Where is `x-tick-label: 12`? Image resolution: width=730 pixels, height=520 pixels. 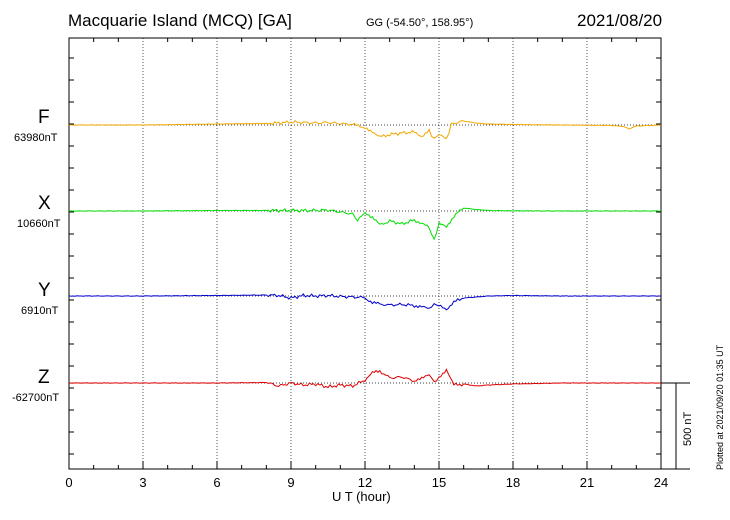 x-tick-label: 12 is located at coordinates (365, 482).